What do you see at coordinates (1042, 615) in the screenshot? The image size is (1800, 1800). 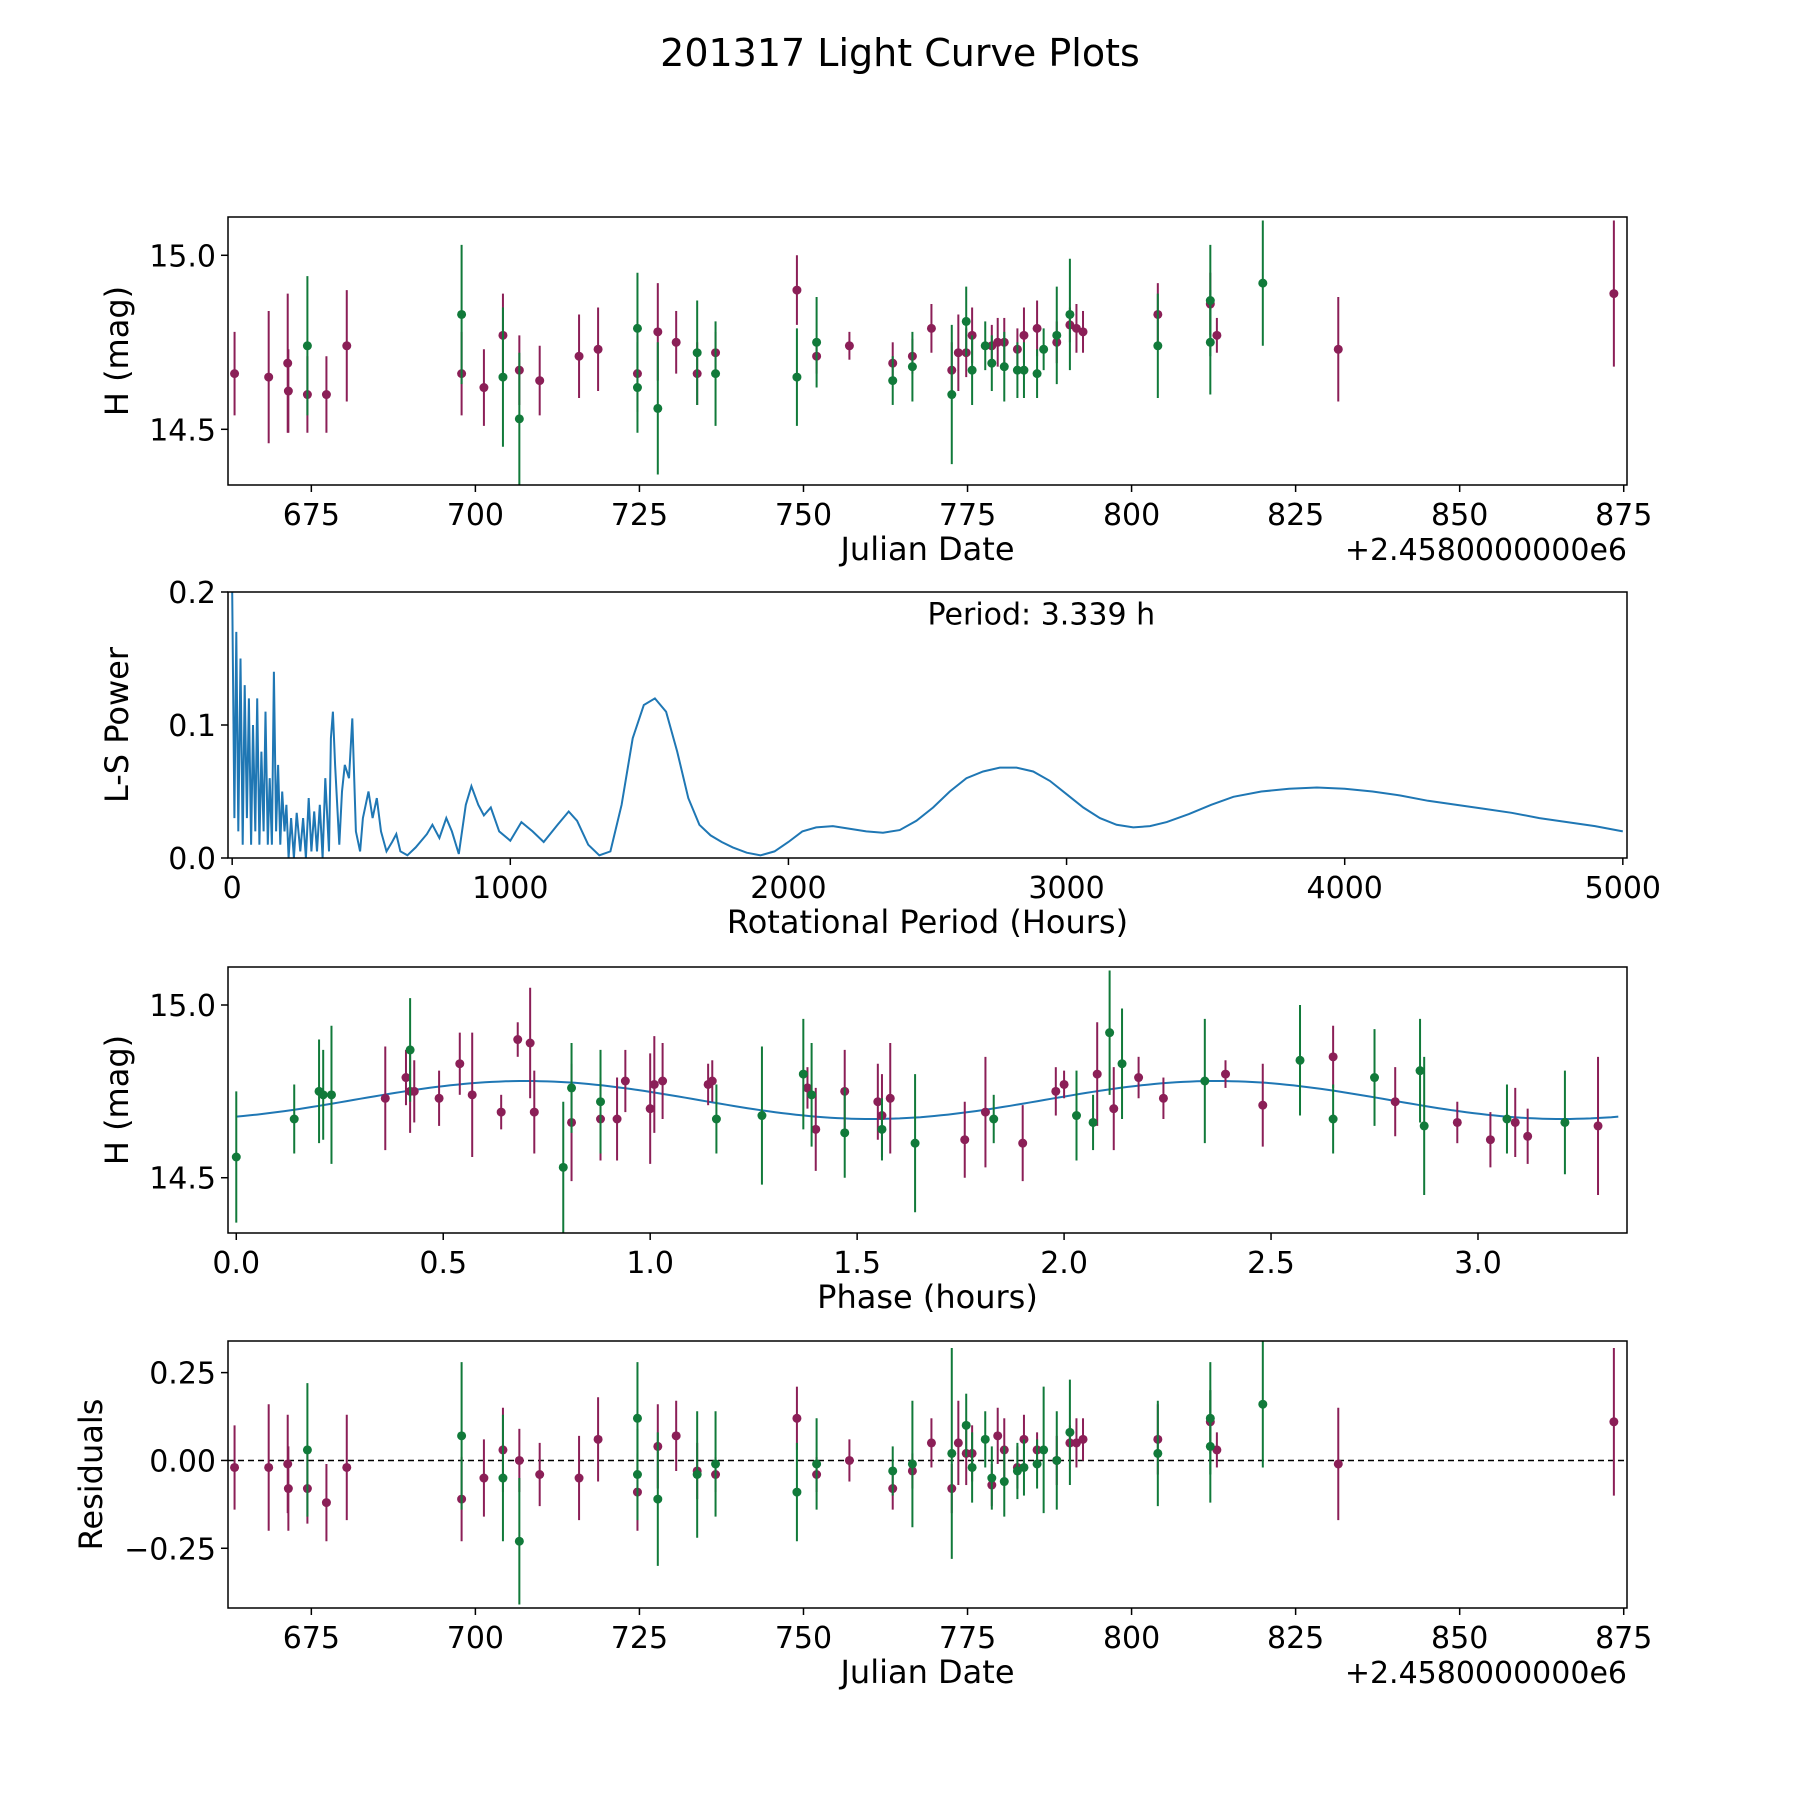 I see `best-period-annotation: Period: 3.339 h` at bounding box center [1042, 615].